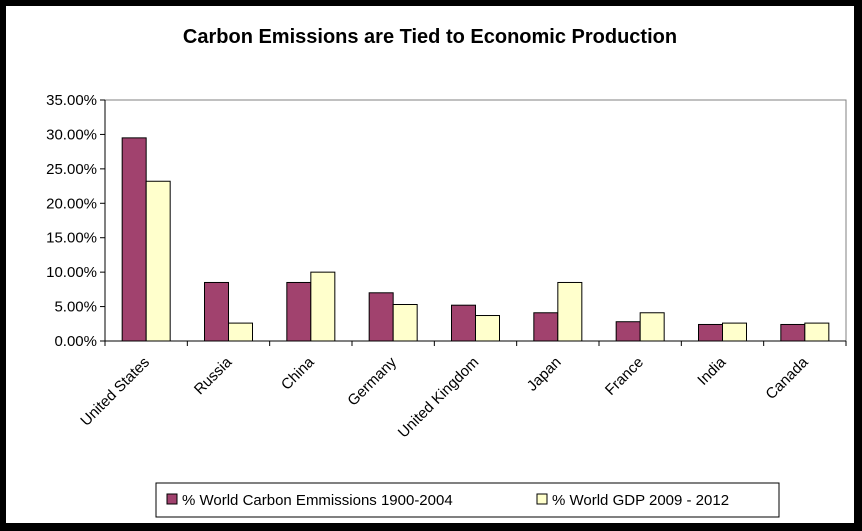 The width and height of the screenshot is (862, 531). I want to click on legend-box, so click(467, 500).